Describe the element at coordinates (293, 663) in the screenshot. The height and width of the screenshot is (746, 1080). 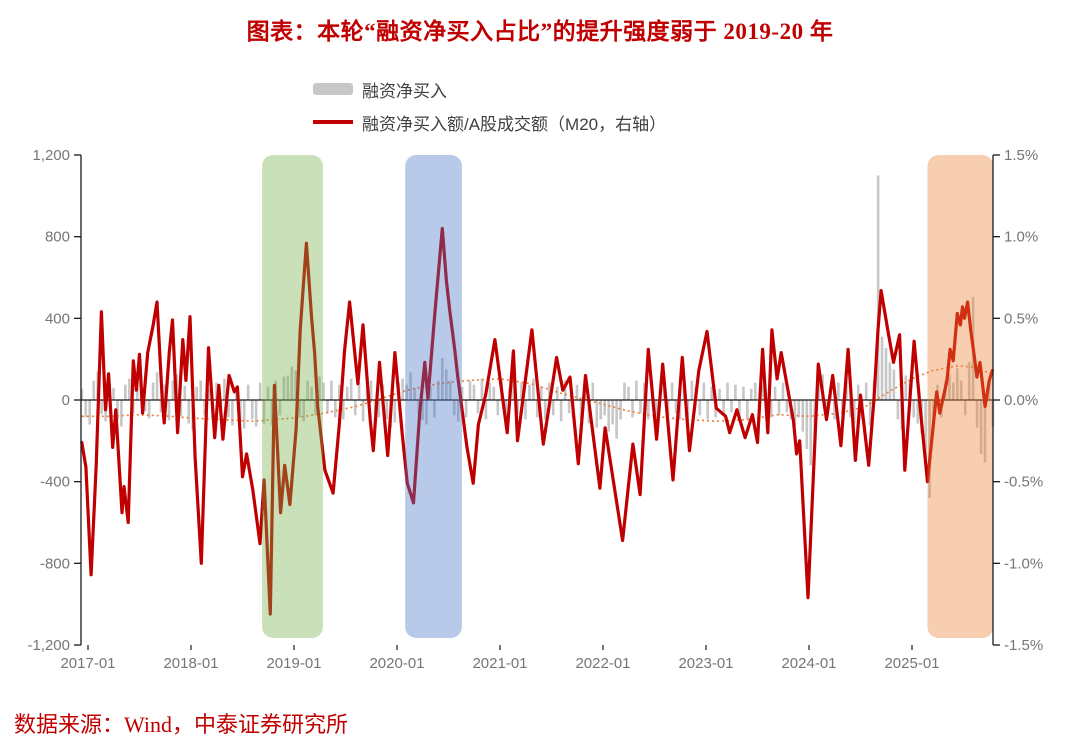
I see `axis-tick-label: 2019-01` at that location.